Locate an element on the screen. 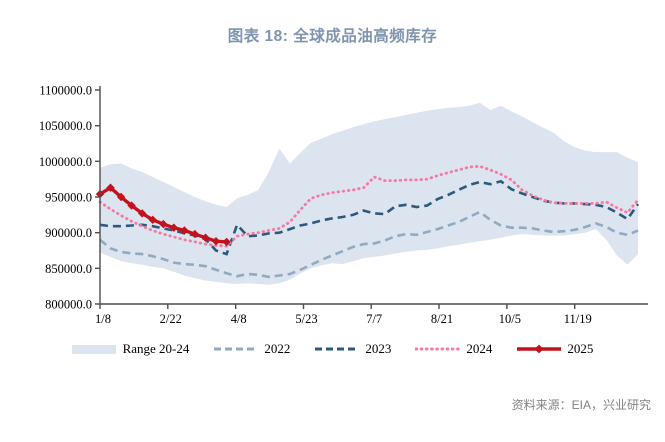  y-tick-label: 900000.0 is located at coordinates (68, 233).